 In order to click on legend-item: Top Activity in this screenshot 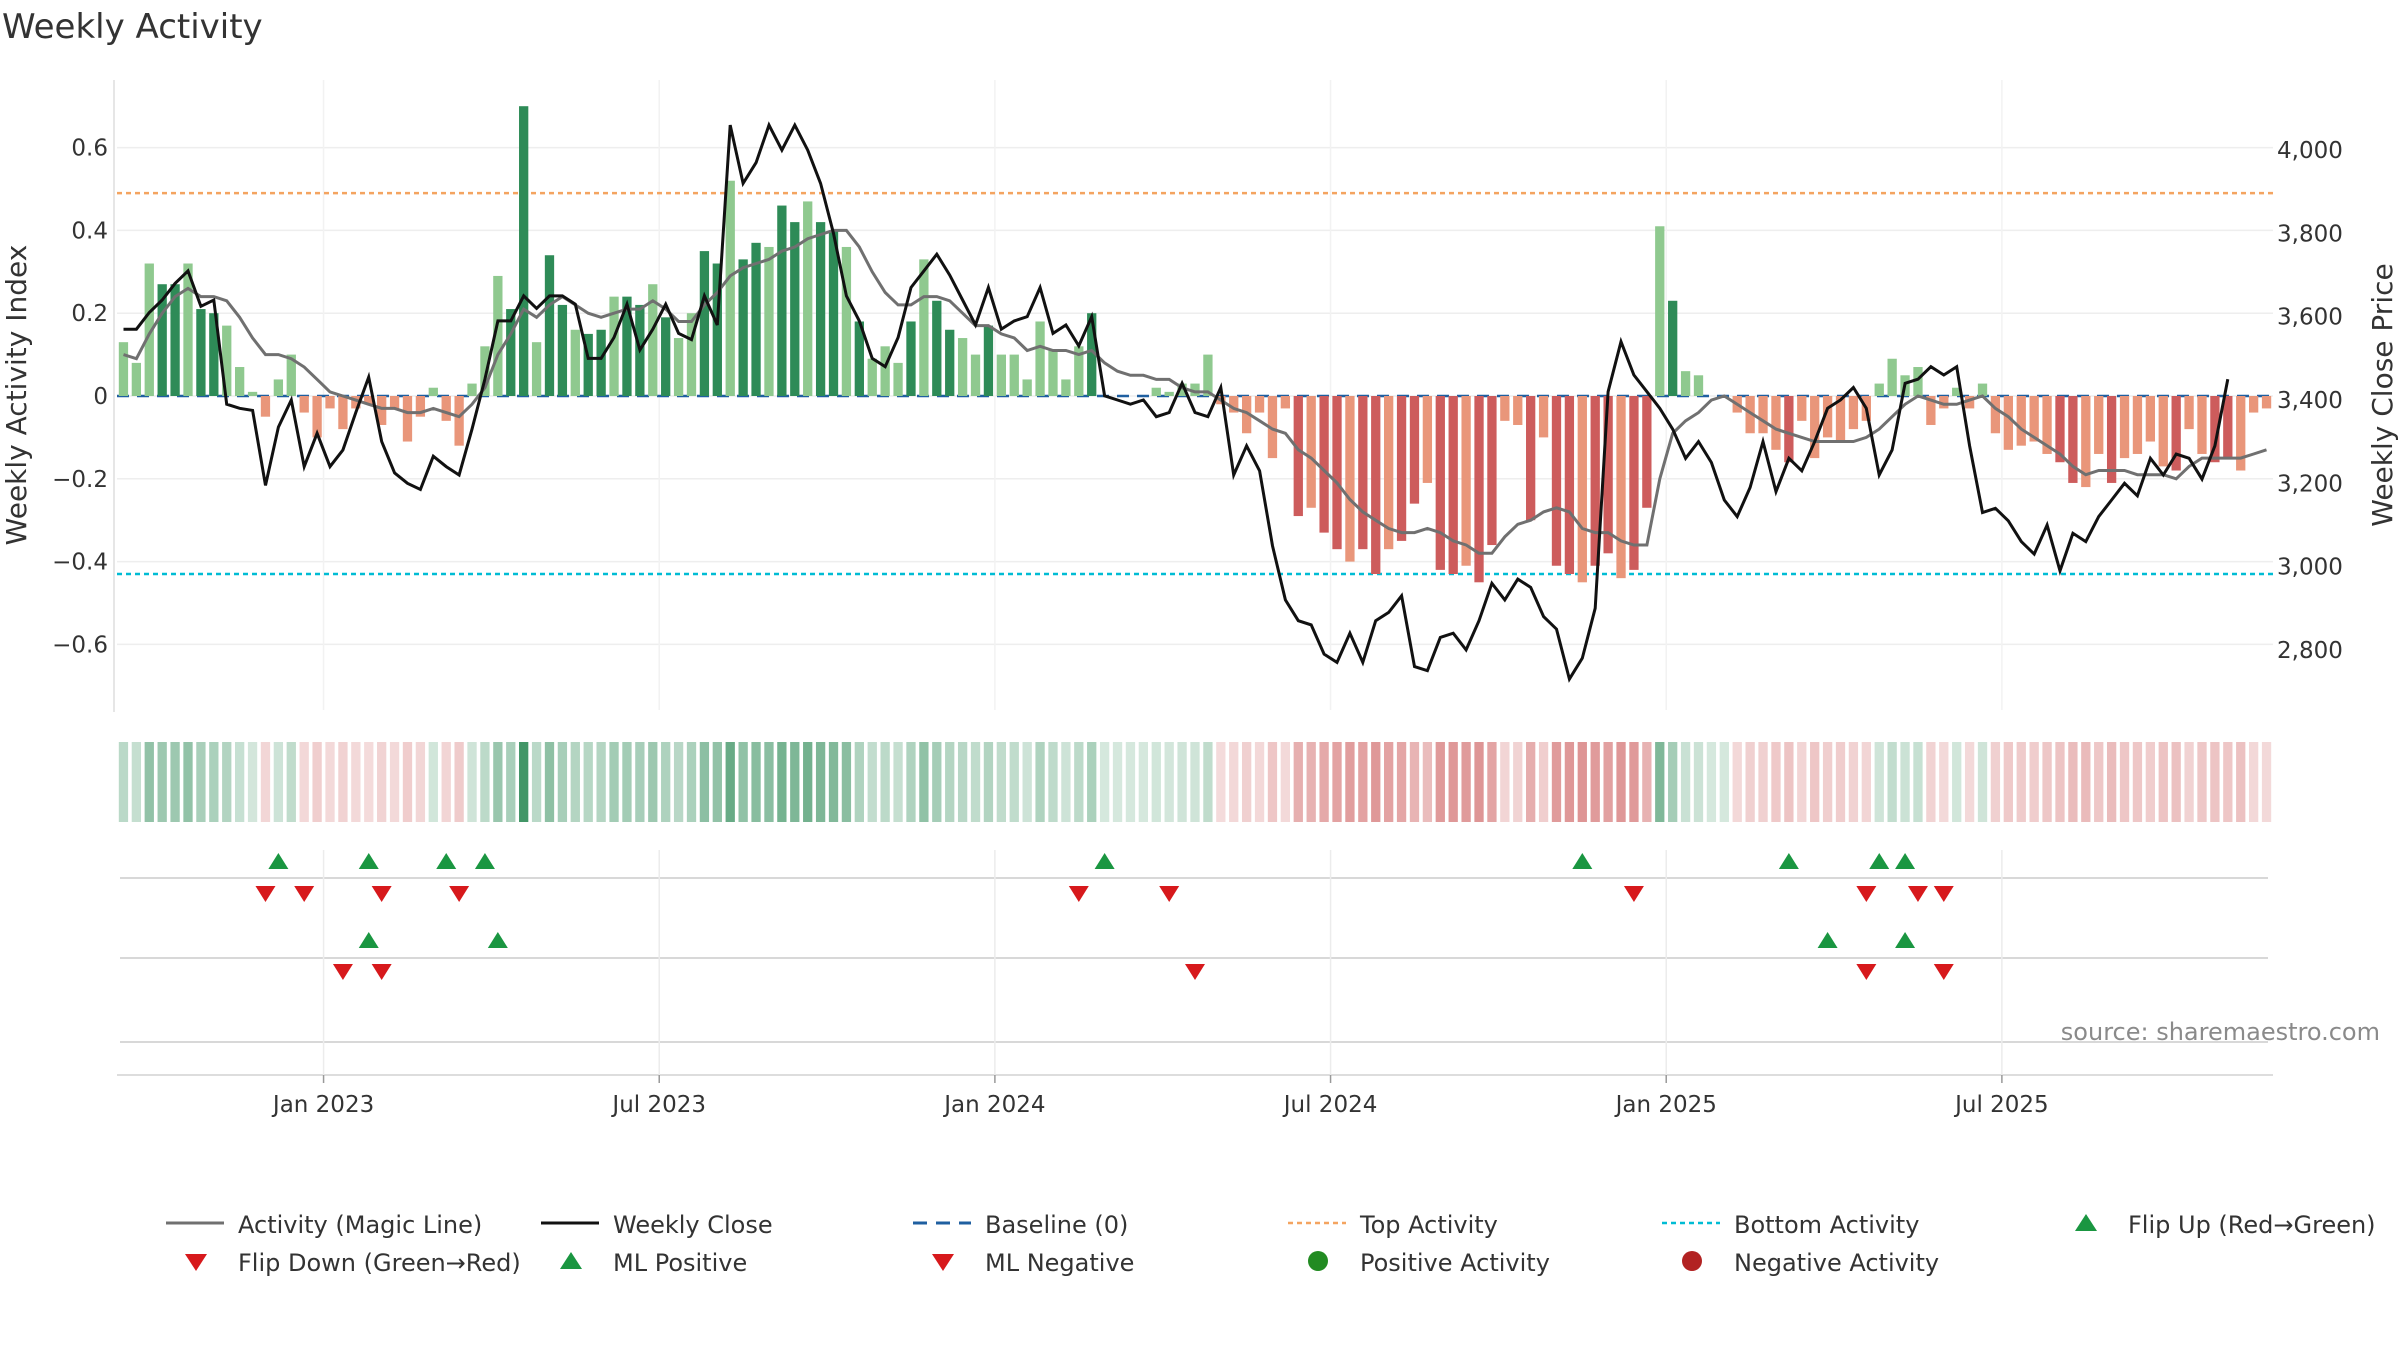, I will do `click(1393, 1225)`.